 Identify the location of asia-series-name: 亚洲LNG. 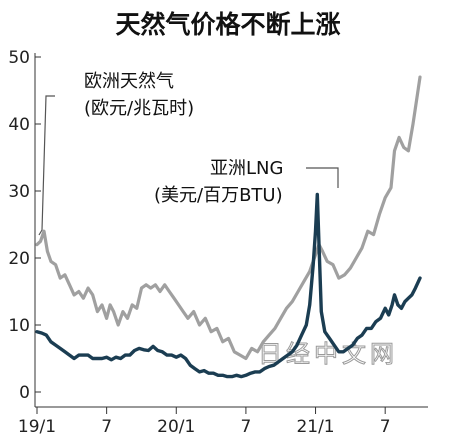
(246, 168).